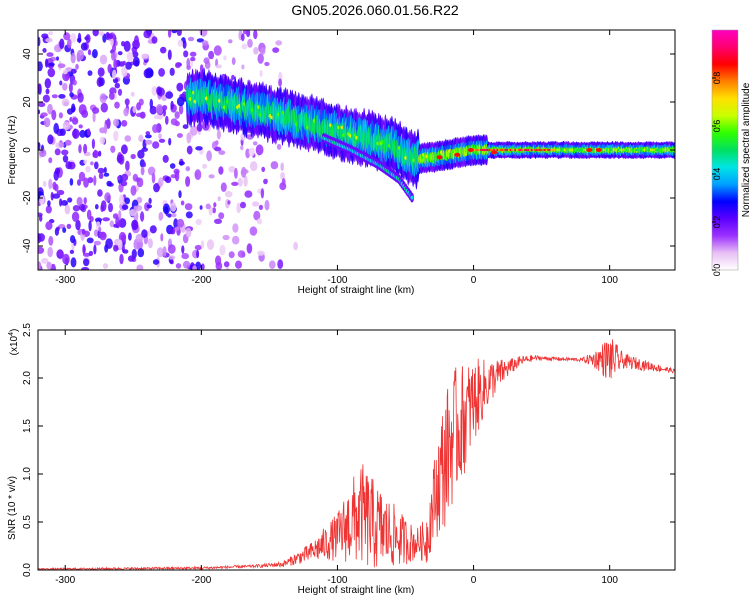 Image resolution: width=750 pixels, height=600 pixels. Describe the element at coordinates (609, 580) in the screenshot. I see `x-tick-label: 100` at that location.